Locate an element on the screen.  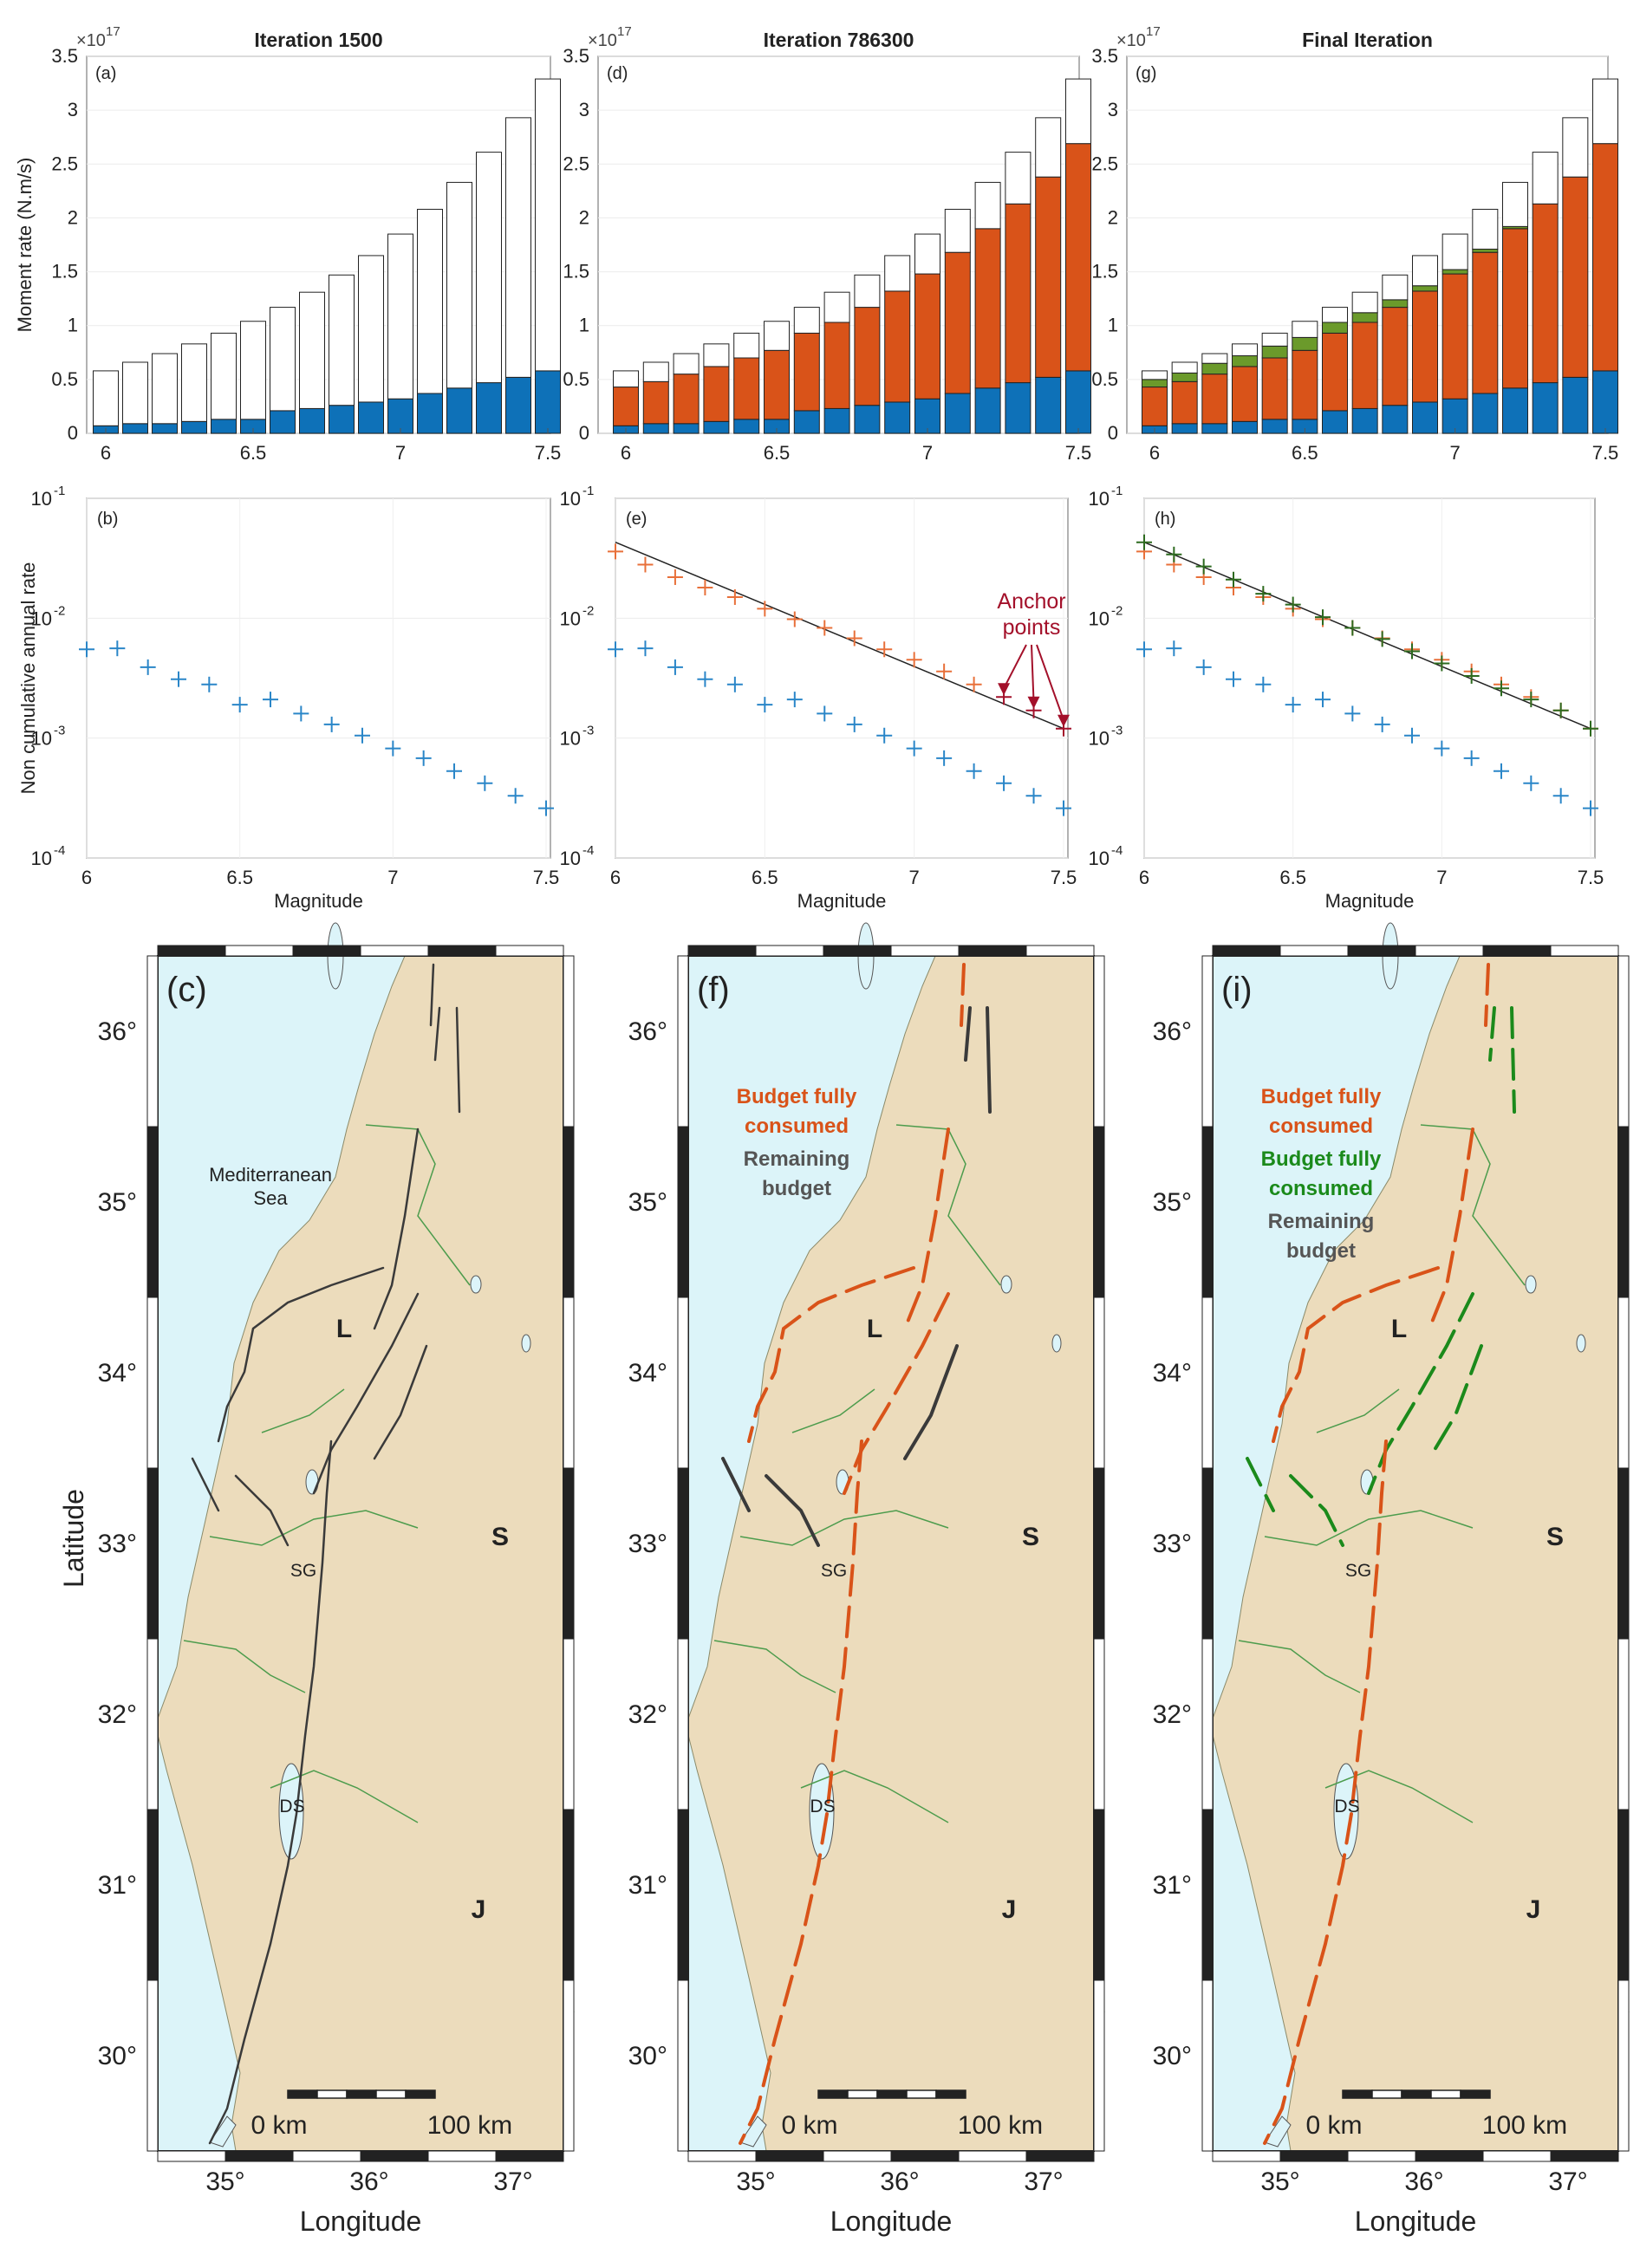
y-tick-label: 2.5 is located at coordinates (576, 163).